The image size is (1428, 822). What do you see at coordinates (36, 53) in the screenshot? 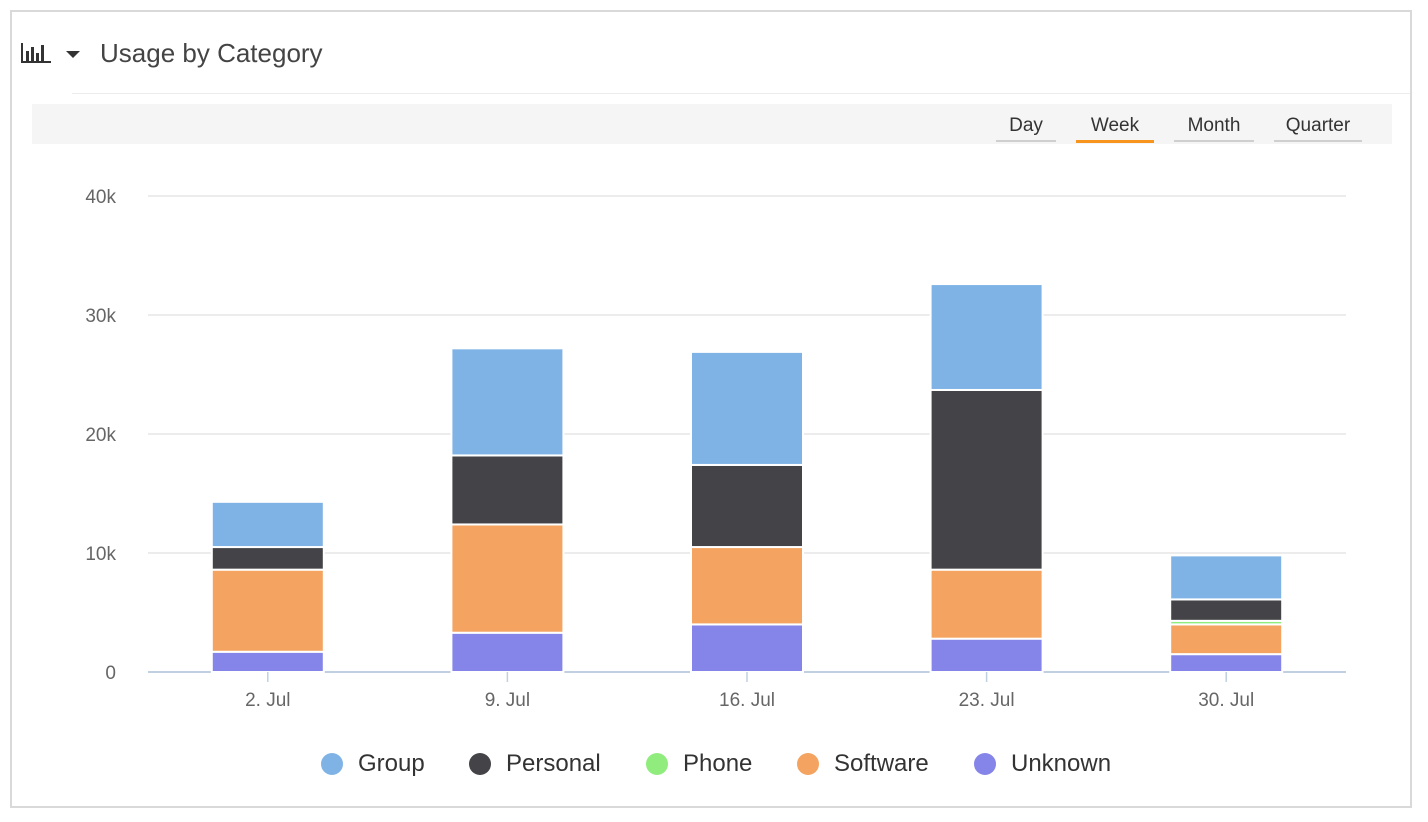
I see `bar-chart-icon` at bounding box center [36, 53].